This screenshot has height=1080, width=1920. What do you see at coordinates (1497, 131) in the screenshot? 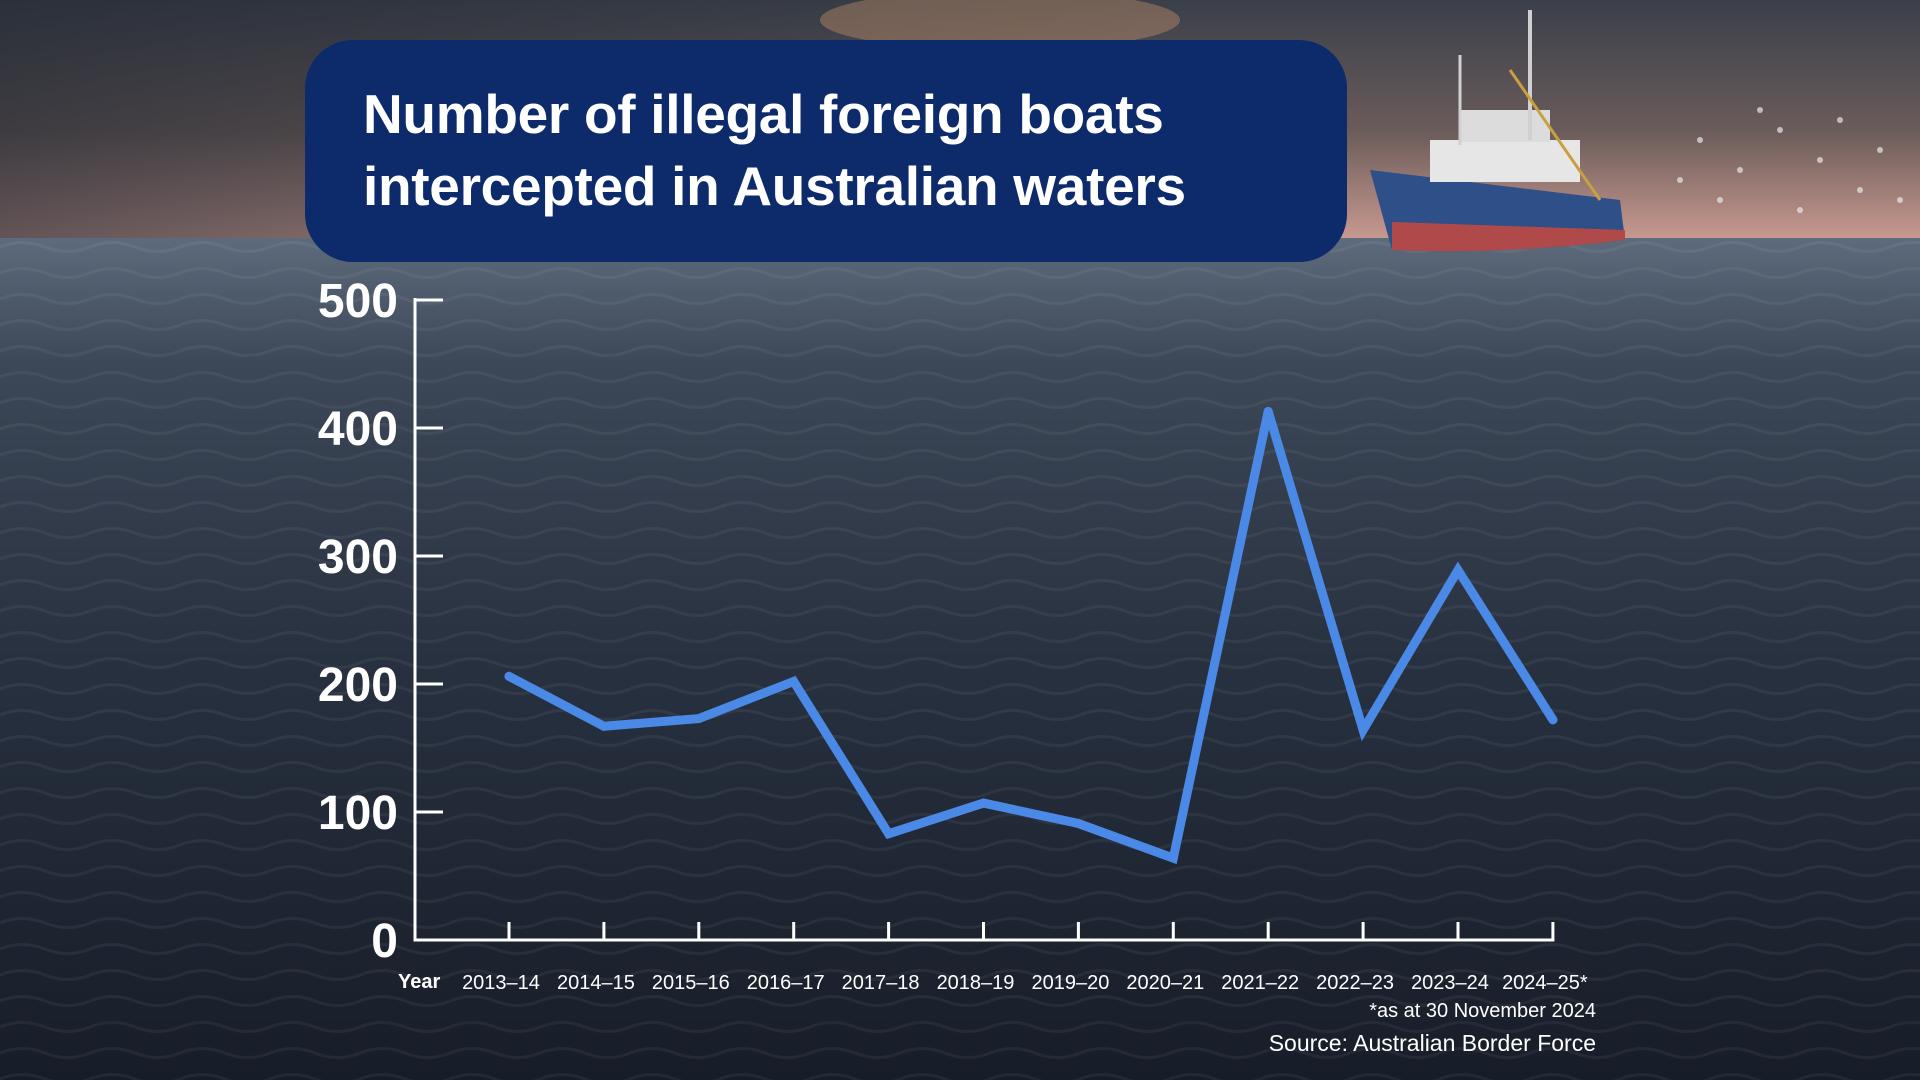
I see `fishing-boat-icon` at bounding box center [1497, 131].